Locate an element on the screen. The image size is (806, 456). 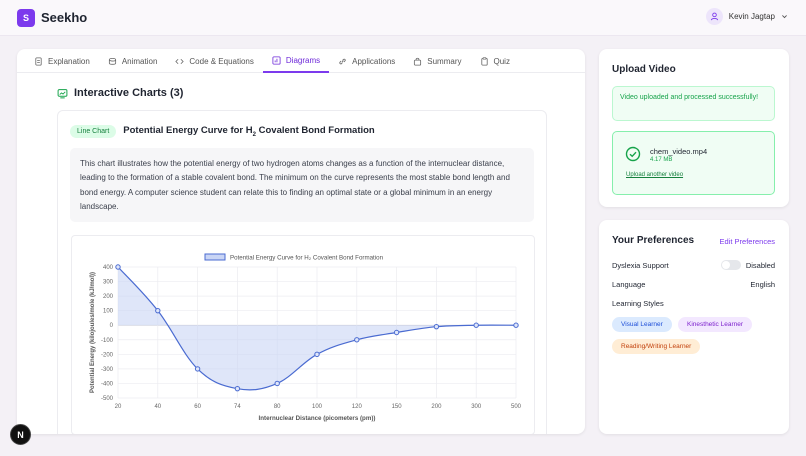
x-tick-label: 150 is located at coordinates (397, 407).